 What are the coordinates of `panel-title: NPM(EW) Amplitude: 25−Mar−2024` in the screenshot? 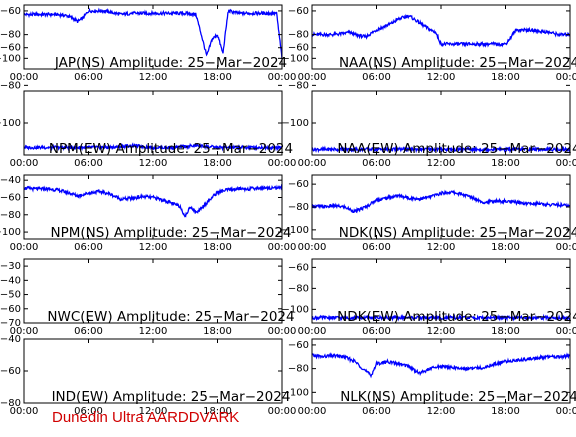 It's located at (171, 149).